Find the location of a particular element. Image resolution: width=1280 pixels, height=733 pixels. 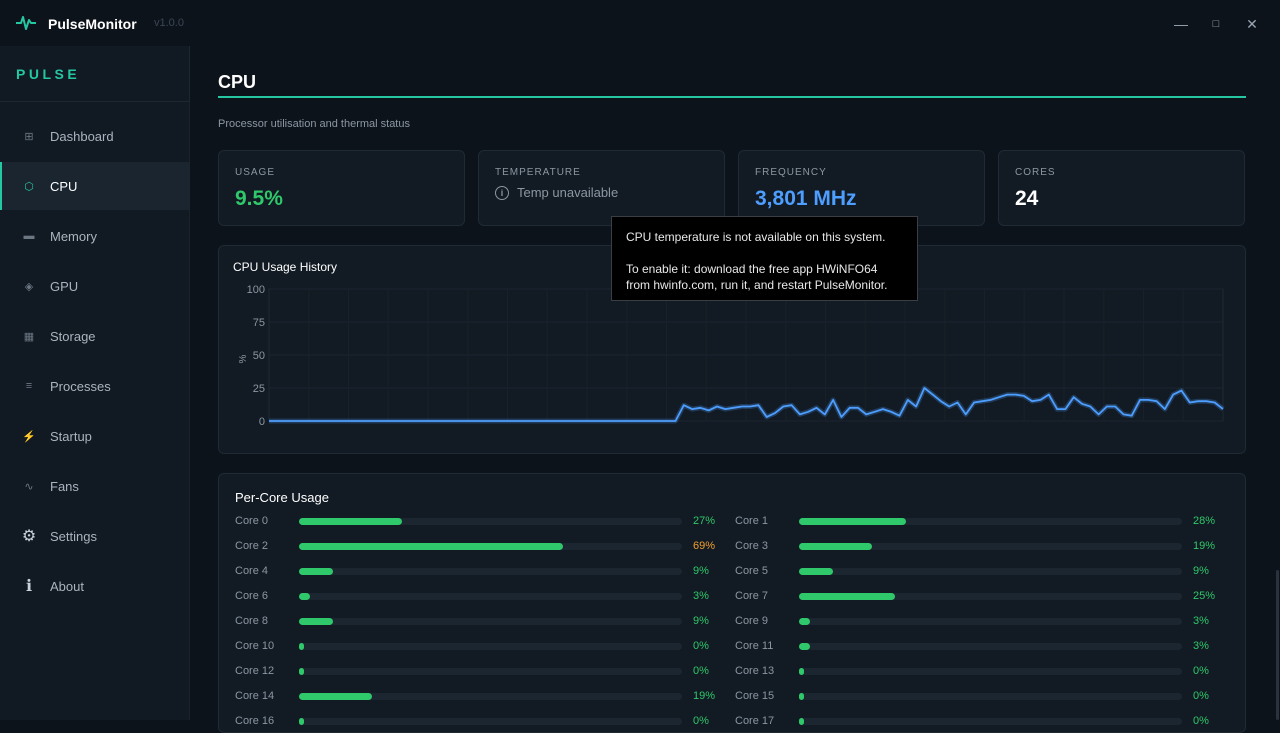

temperature-card: TEMPERATURE i Temp unavailable is located at coordinates (601, 188).